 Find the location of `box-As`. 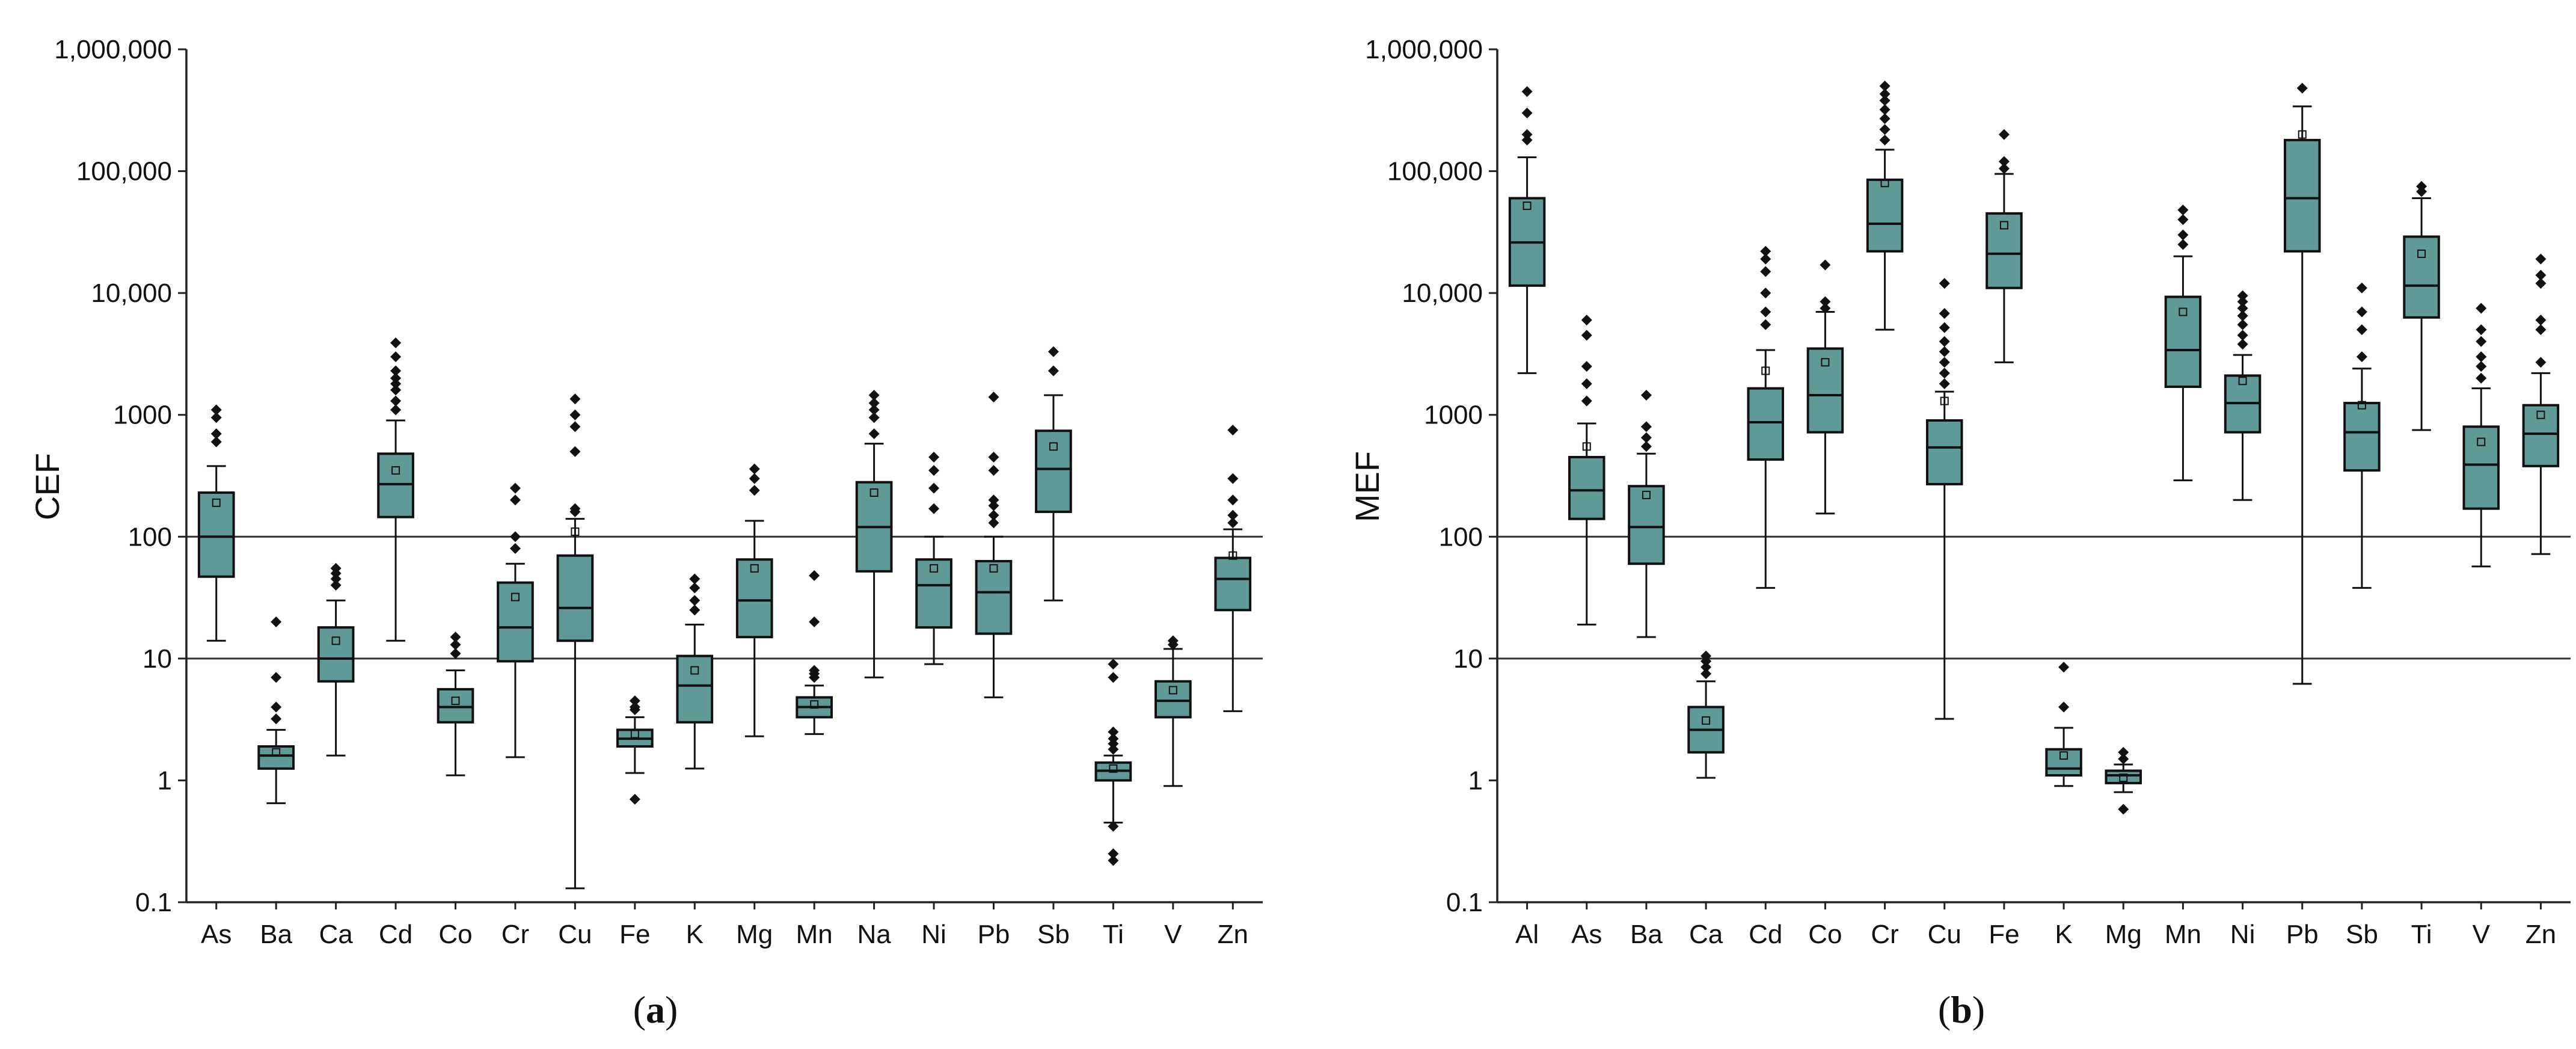

box-As is located at coordinates (1586, 470).